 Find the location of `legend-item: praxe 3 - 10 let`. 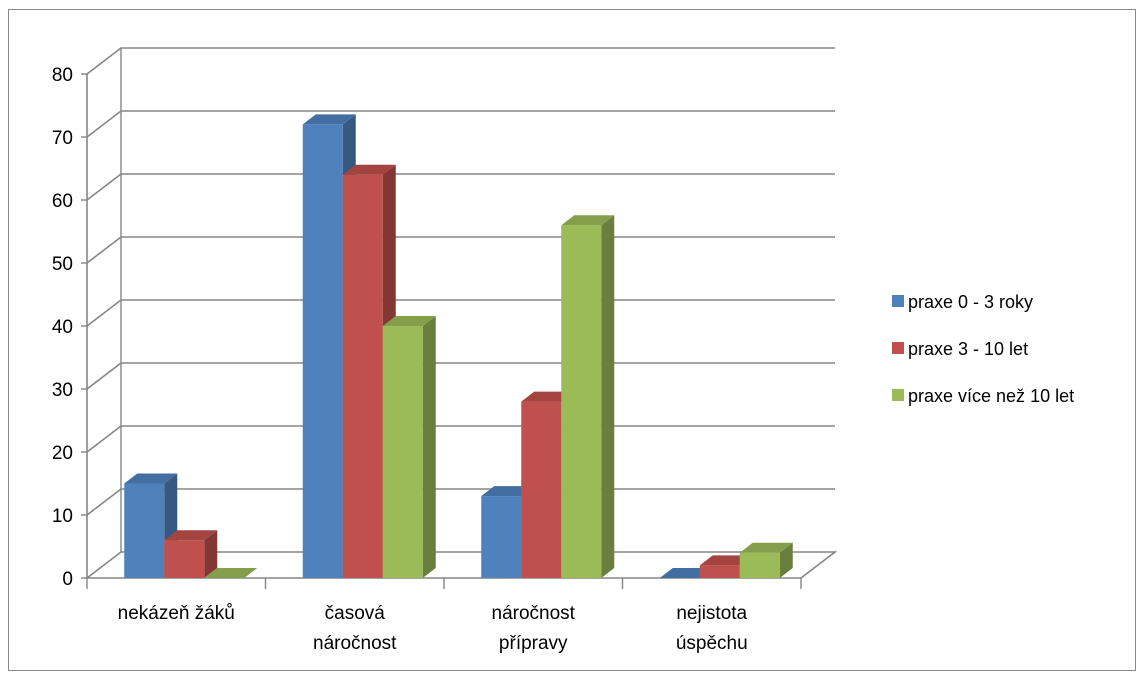

legend-item: praxe 3 - 10 let is located at coordinates (960, 349).